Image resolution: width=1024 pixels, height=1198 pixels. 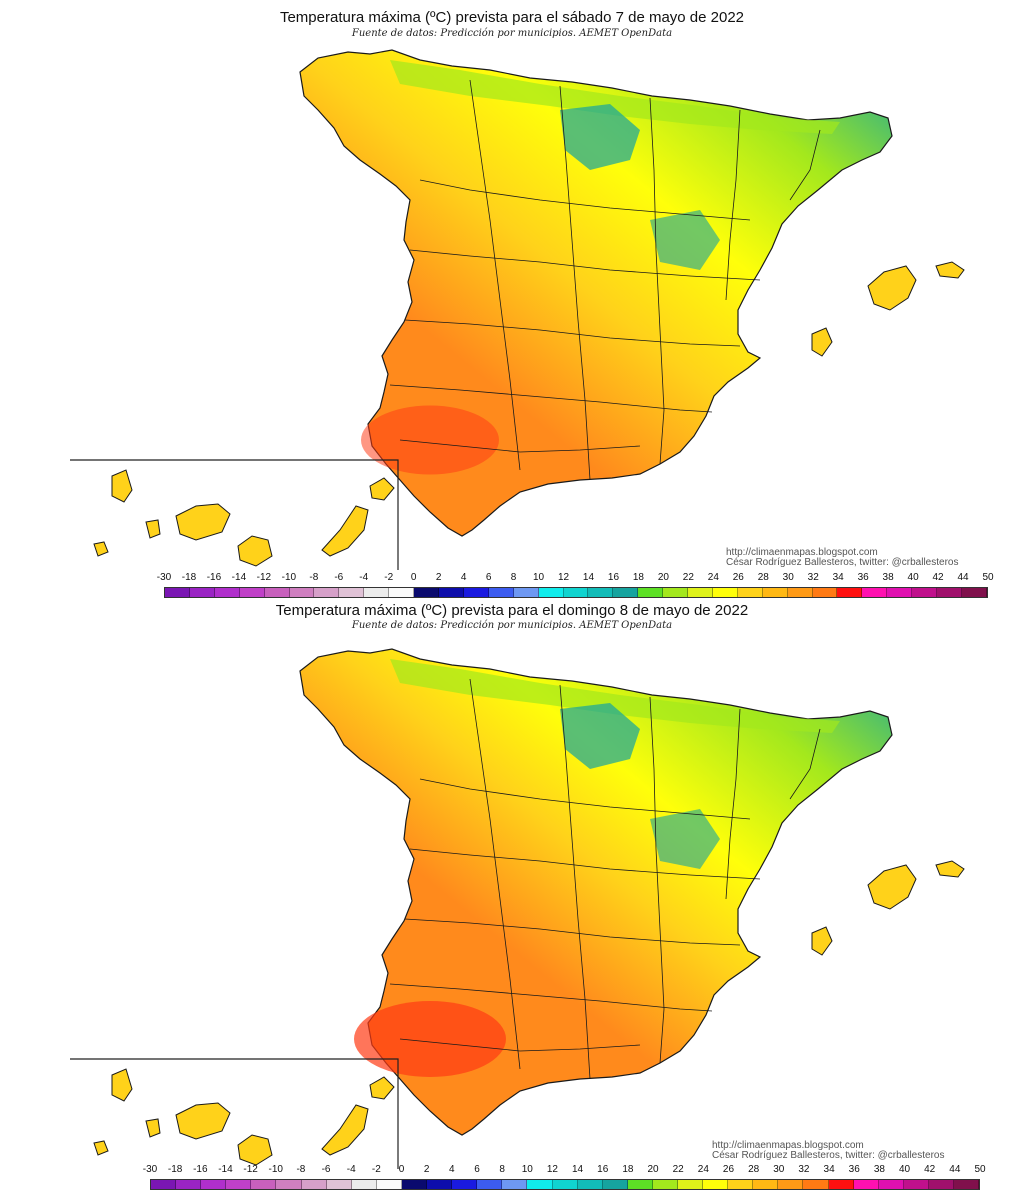 What do you see at coordinates (685, 839) in the screenshot?
I see `cold-region-iberian` at bounding box center [685, 839].